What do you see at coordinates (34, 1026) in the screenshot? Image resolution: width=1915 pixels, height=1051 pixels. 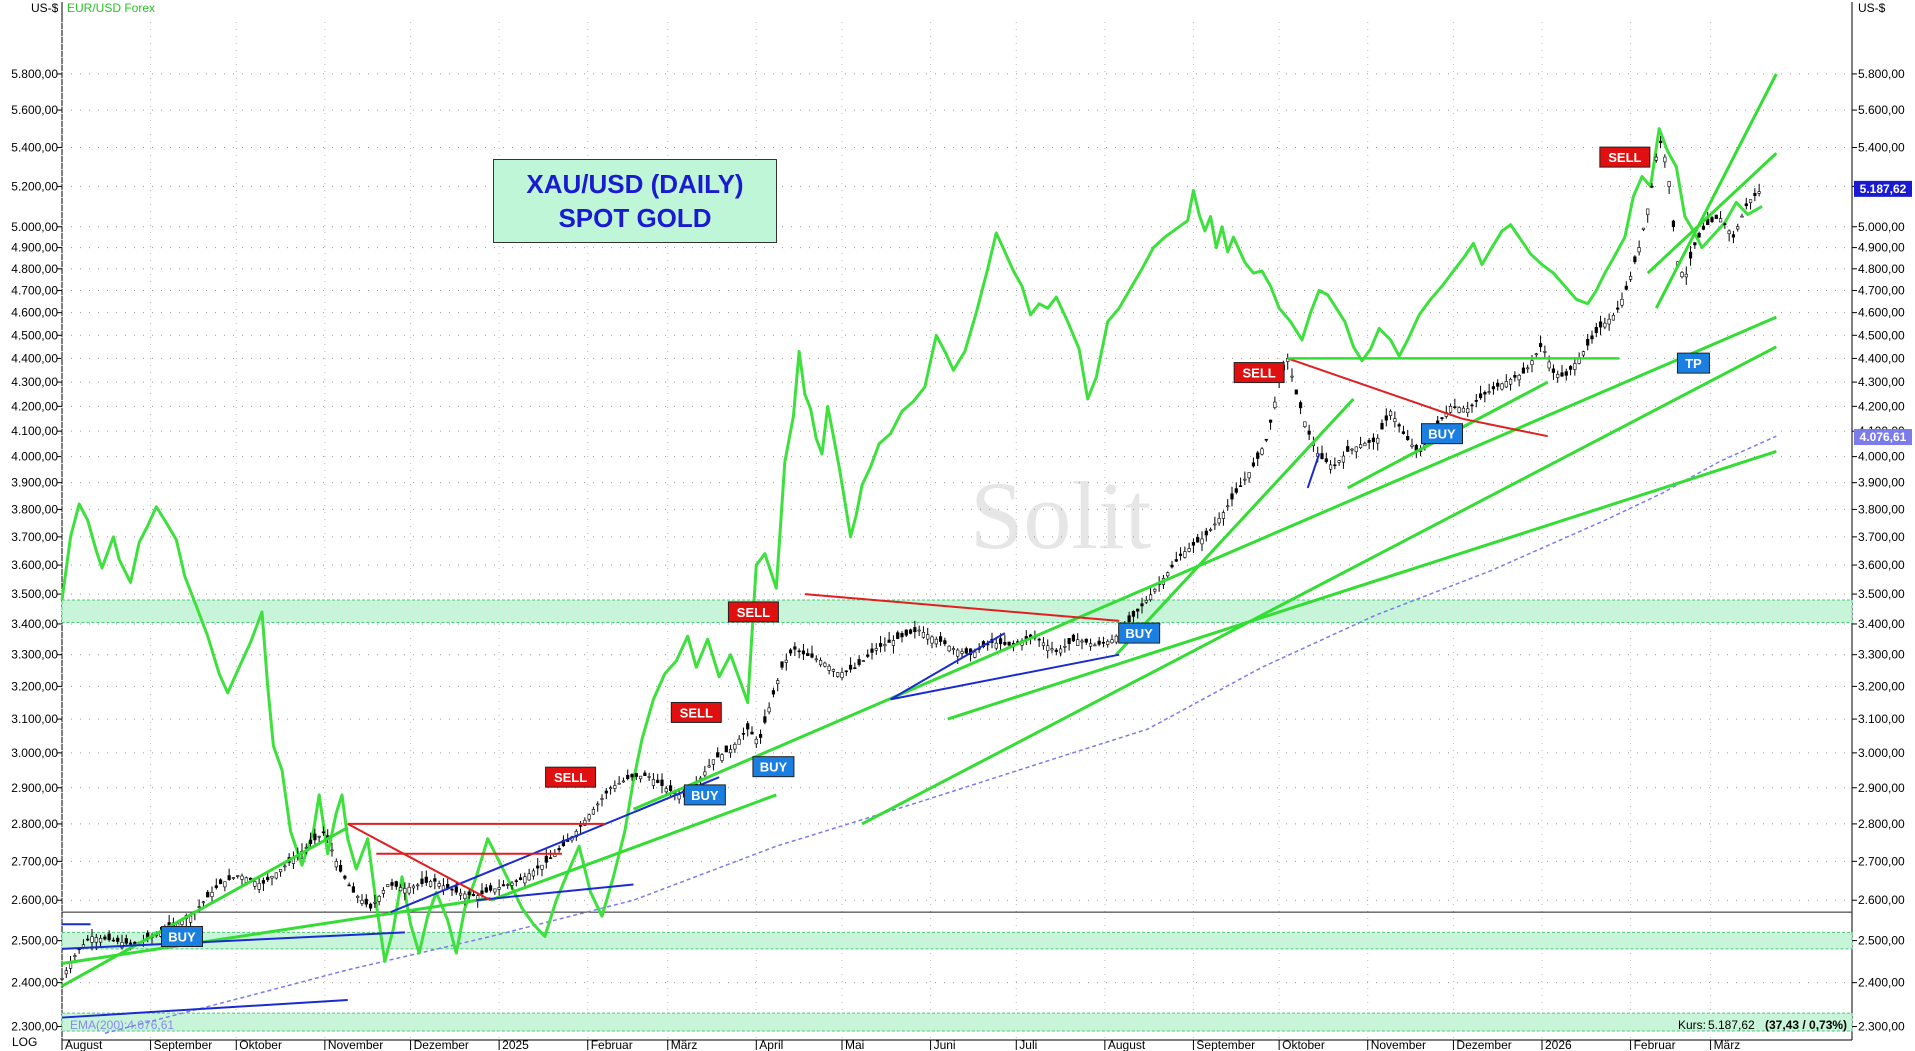 I see `y-tick-label: 2.300,00` at bounding box center [34, 1026].